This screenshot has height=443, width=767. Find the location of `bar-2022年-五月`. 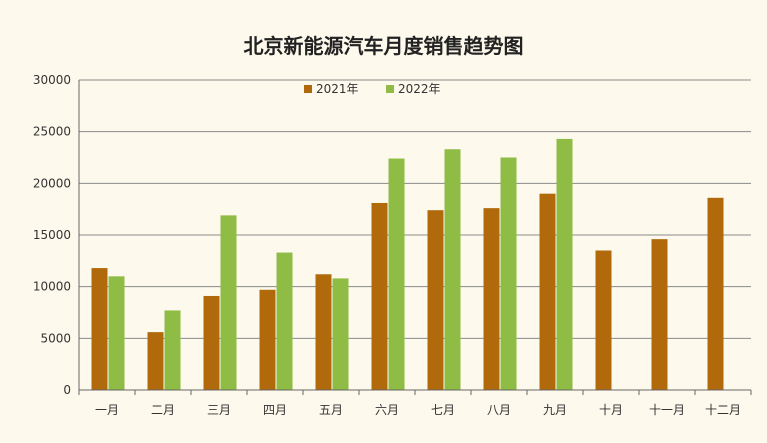

bar-2022年-五月 is located at coordinates (340, 334).